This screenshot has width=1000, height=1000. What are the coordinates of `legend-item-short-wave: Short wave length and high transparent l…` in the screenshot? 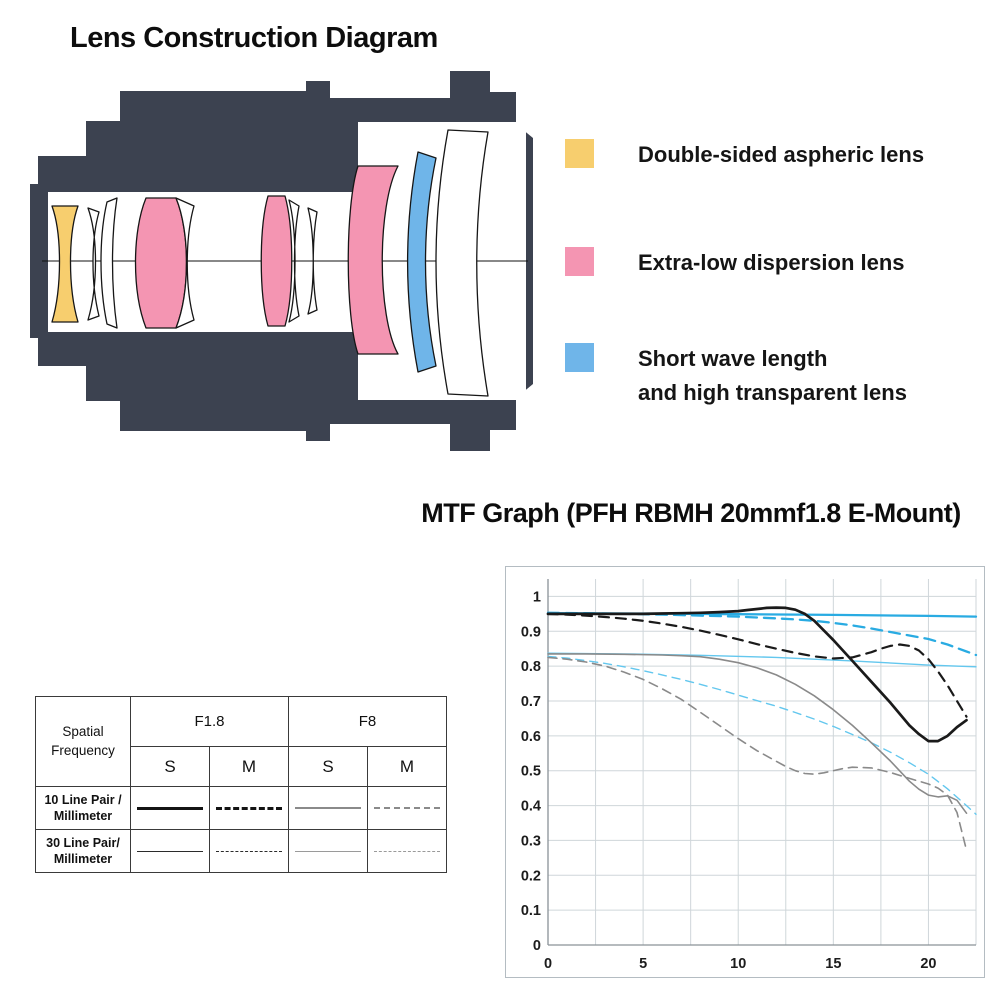 It's located at (736, 376).